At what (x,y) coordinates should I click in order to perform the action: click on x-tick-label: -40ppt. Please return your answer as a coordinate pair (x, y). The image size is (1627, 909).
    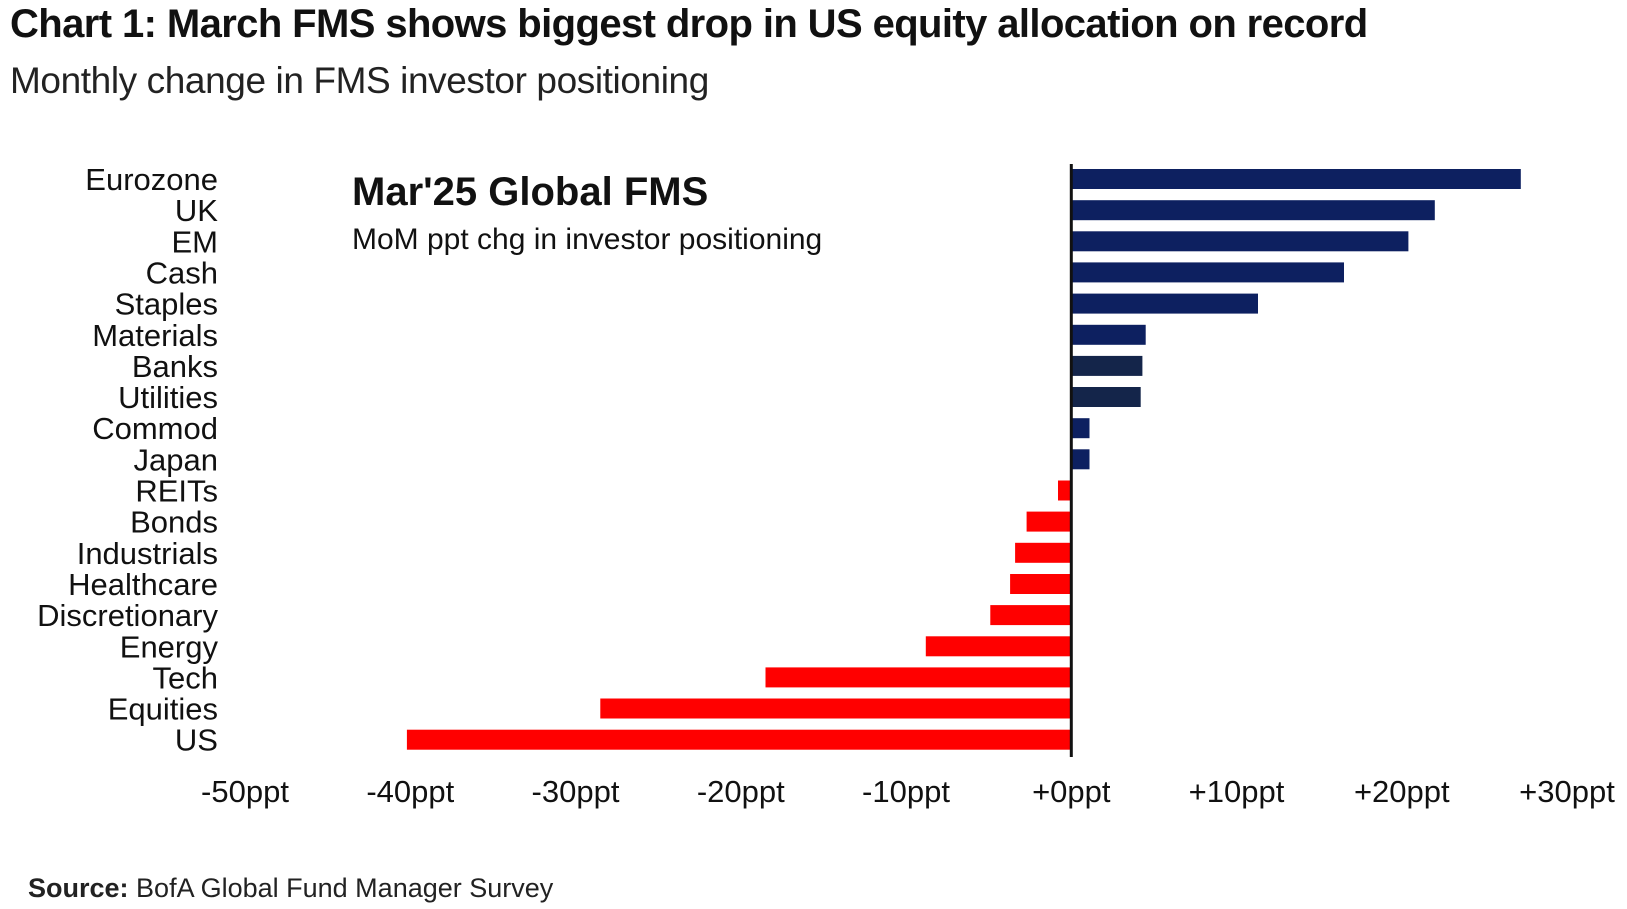
    Looking at the image, I should click on (410, 791).